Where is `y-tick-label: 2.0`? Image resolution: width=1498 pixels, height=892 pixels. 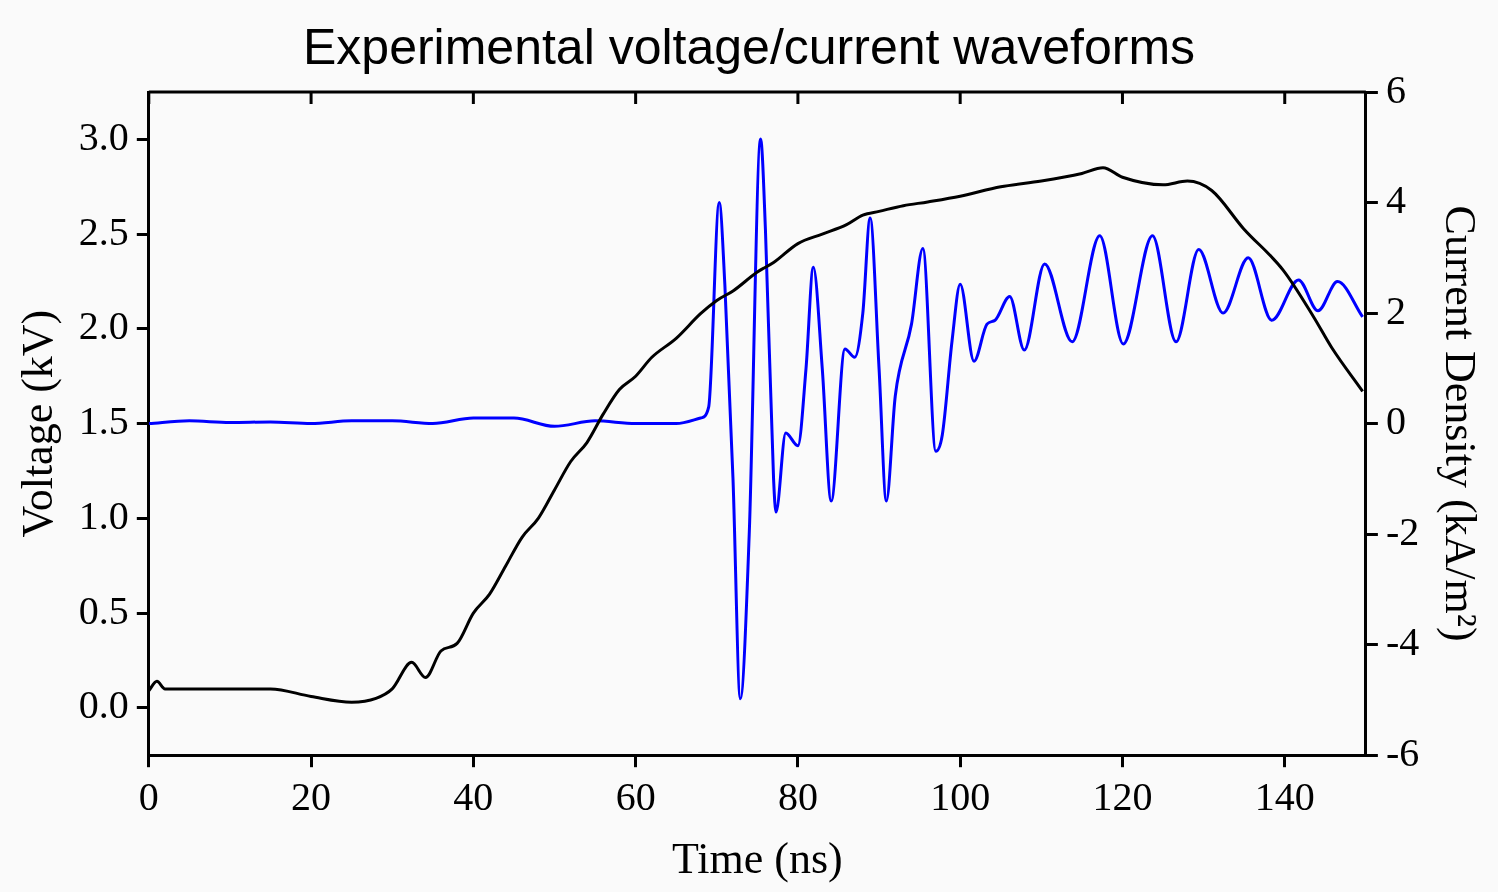 y-tick-label: 2.0 is located at coordinates (103, 326).